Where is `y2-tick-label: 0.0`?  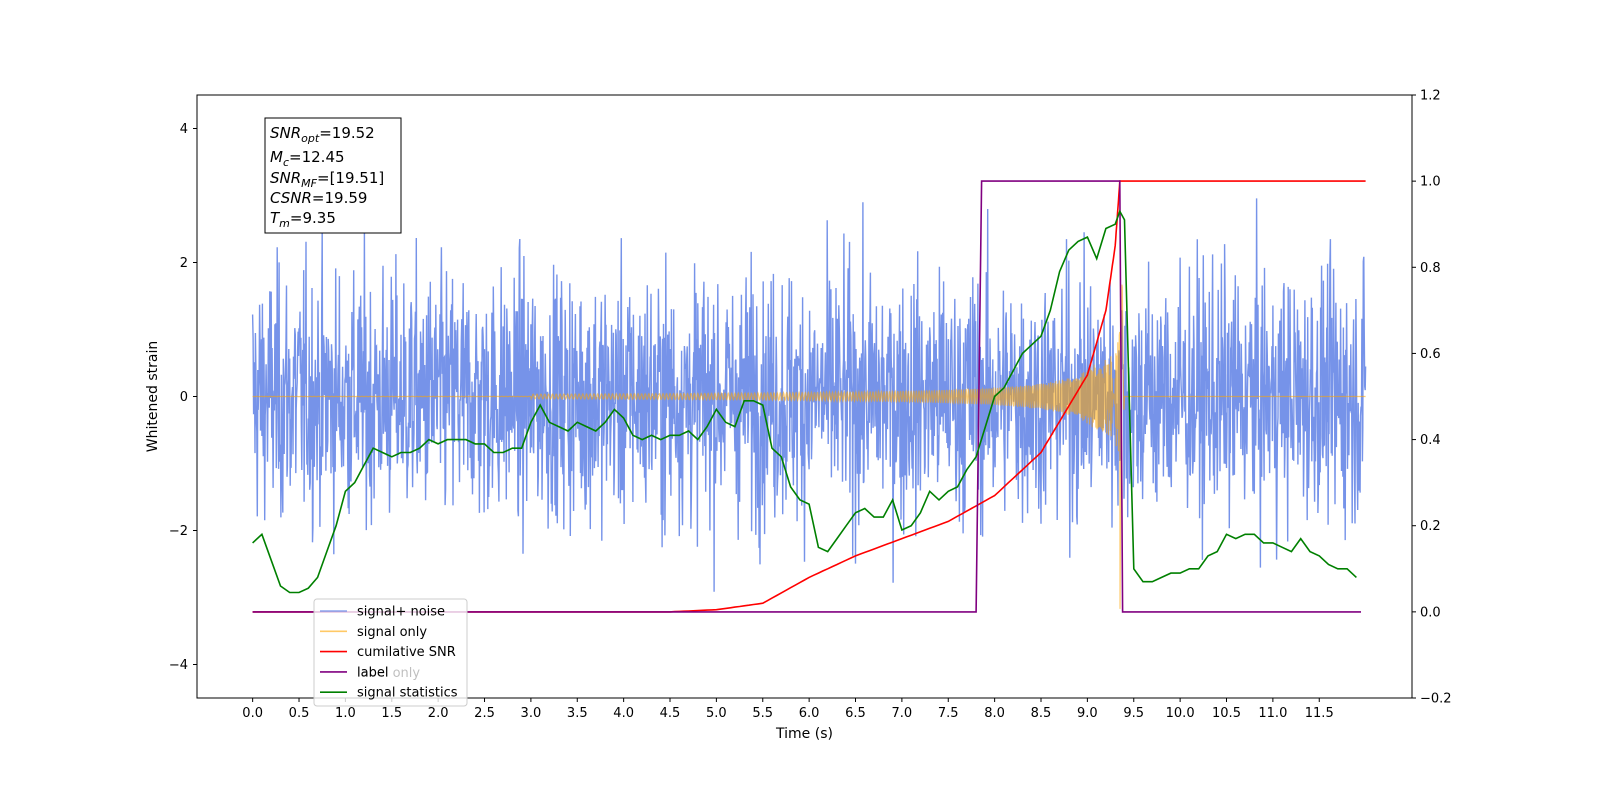 y2-tick-label: 0.0 is located at coordinates (1430, 612).